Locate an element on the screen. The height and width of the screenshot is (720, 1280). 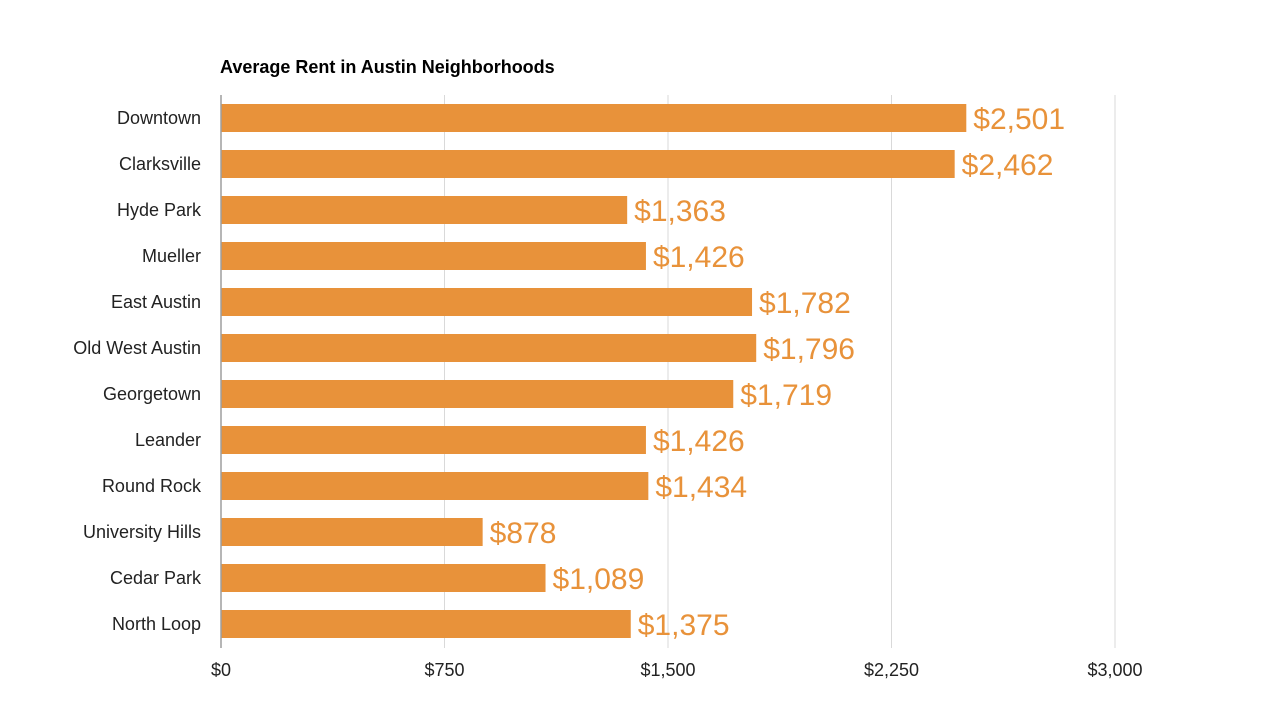
x-tick-label: $1,500 is located at coordinates (667, 670).